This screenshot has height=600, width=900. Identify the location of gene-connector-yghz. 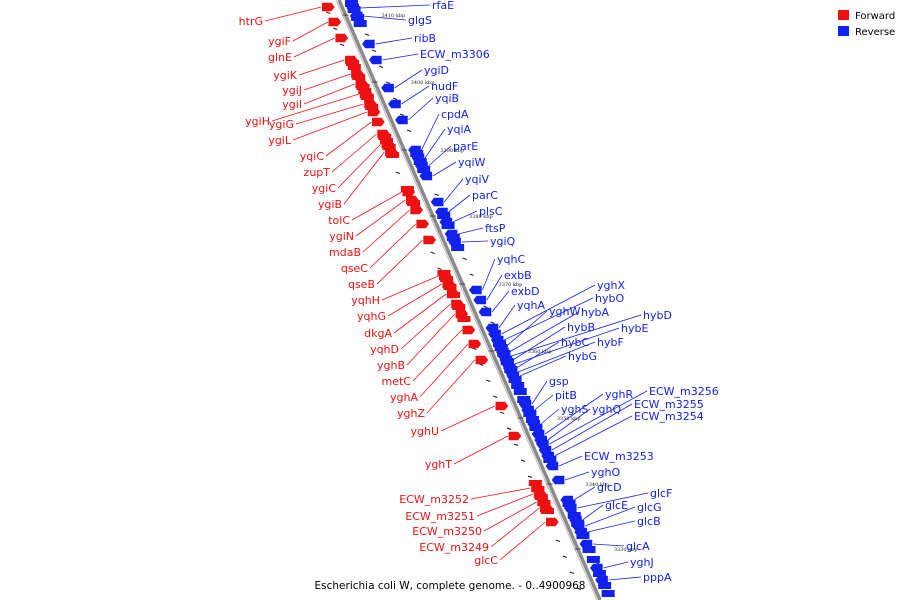
(451, 386).